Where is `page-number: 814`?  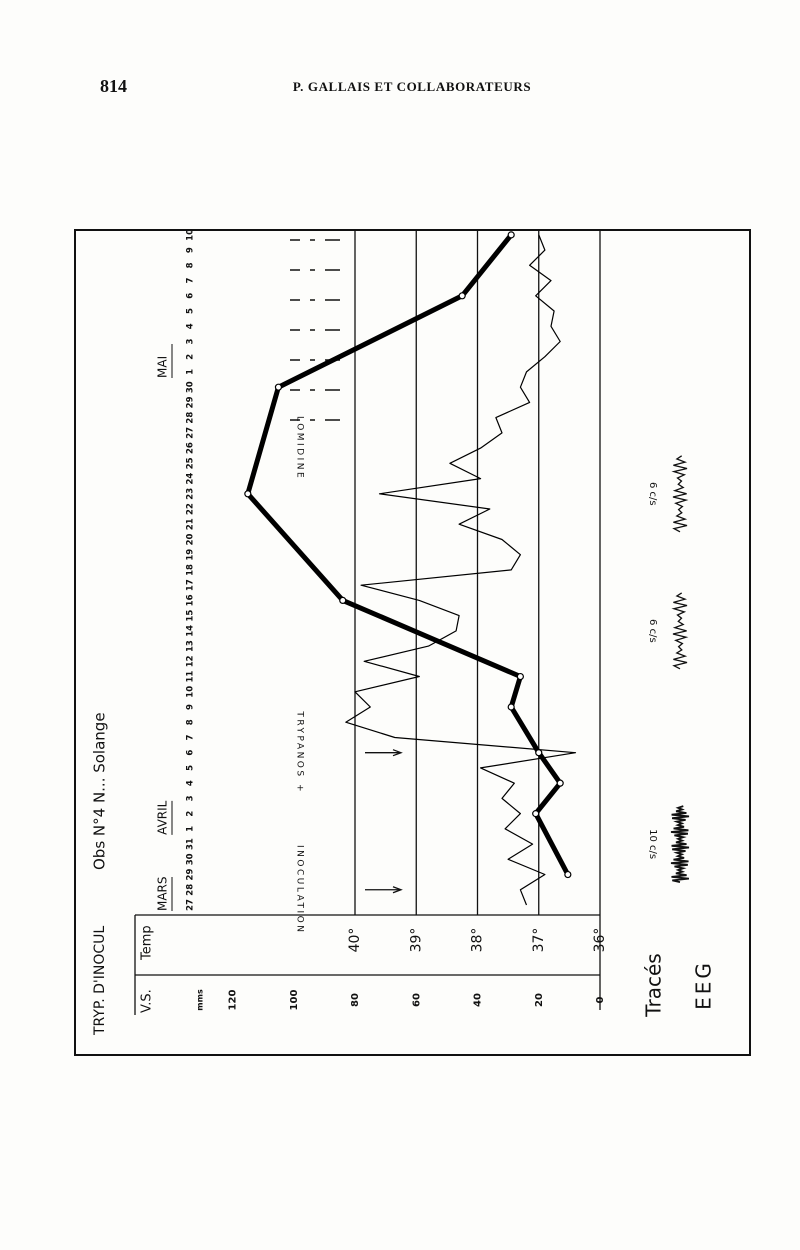
page-number: 814 is located at coordinates (113, 86).